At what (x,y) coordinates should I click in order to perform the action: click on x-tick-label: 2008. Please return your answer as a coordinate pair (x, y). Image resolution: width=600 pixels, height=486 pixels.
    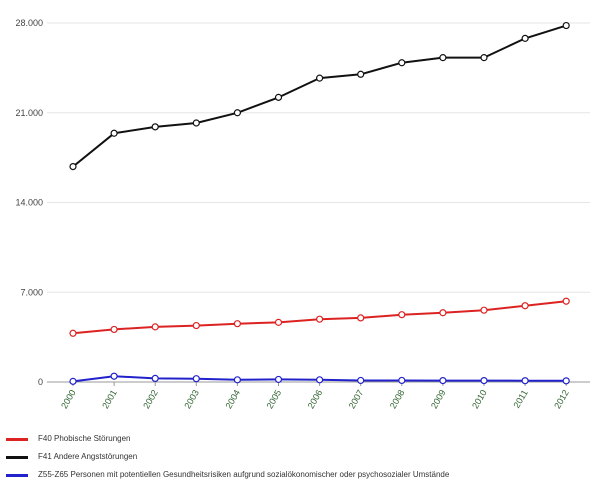
    Looking at the image, I should click on (397, 399).